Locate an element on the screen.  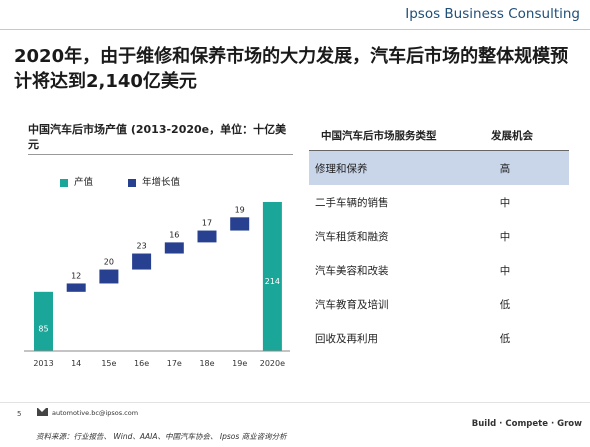
page-number: 5 is located at coordinates (19, 414).